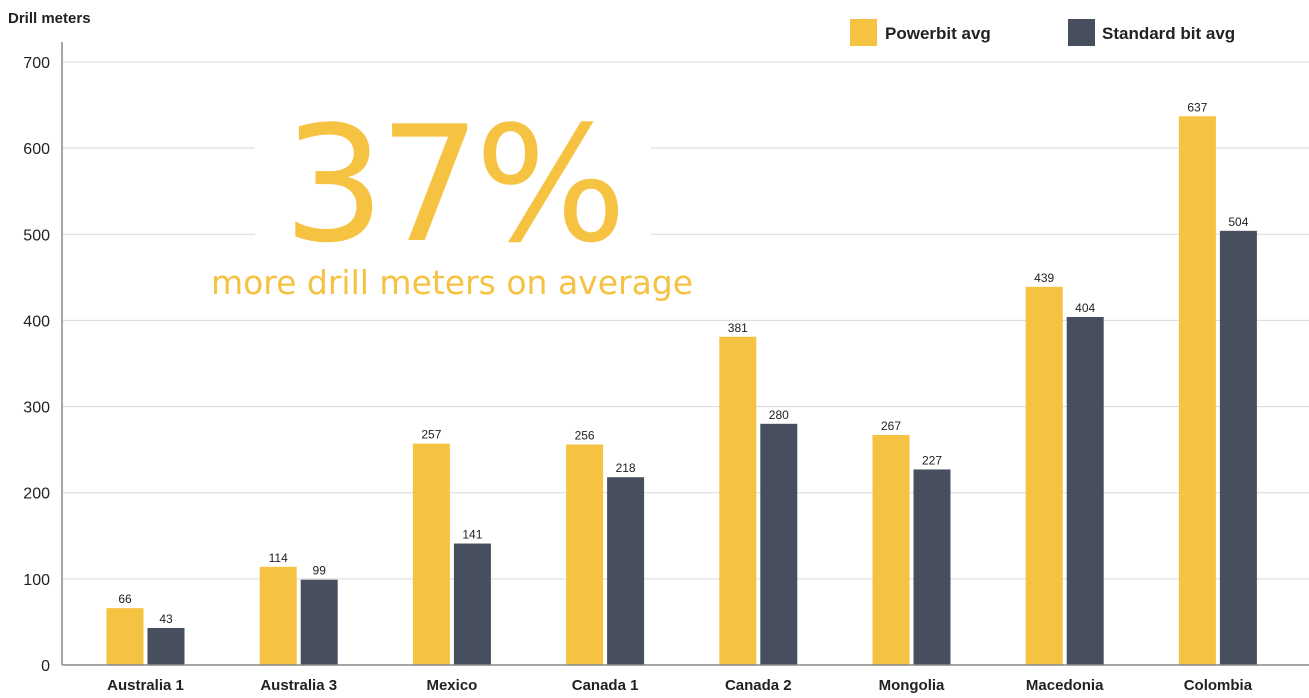  Describe the element at coordinates (36, 63) in the screenshot. I see `y-tick-label: 700` at that location.